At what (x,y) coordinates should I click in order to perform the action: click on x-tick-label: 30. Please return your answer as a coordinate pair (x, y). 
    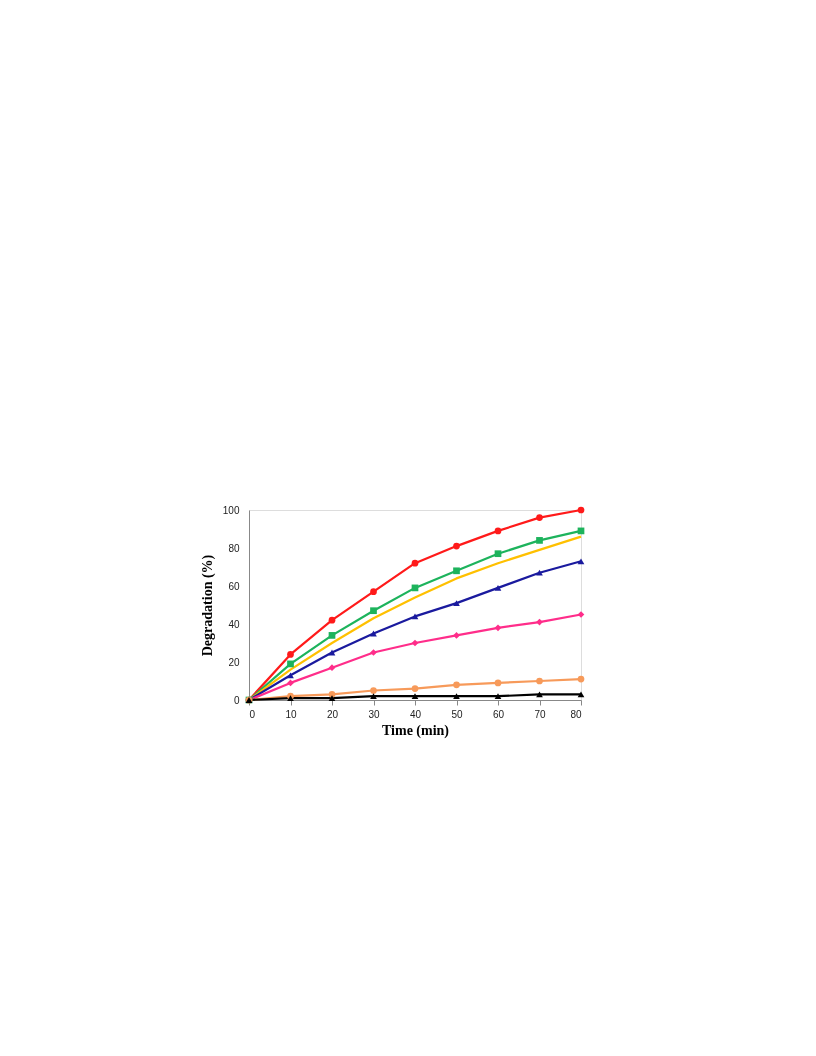
    Looking at the image, I should click on (374, 714).